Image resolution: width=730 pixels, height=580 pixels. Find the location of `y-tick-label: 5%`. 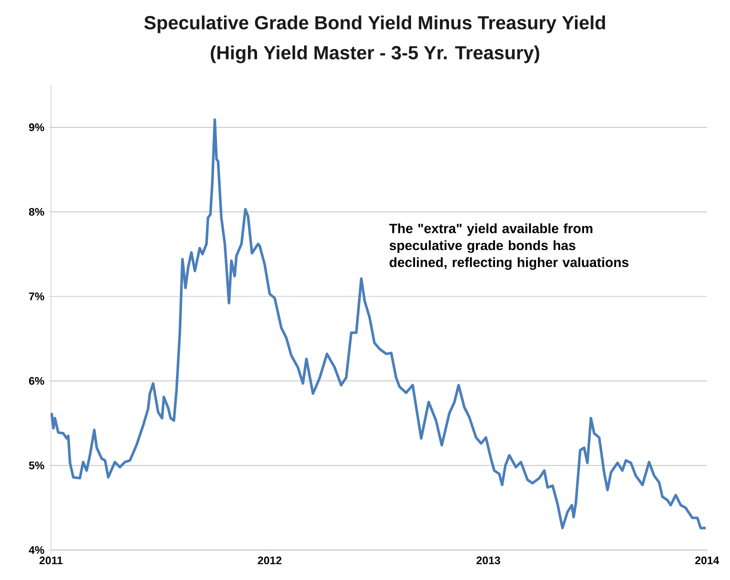

y-tick-label: 5% is located at coordinates (36, 466).